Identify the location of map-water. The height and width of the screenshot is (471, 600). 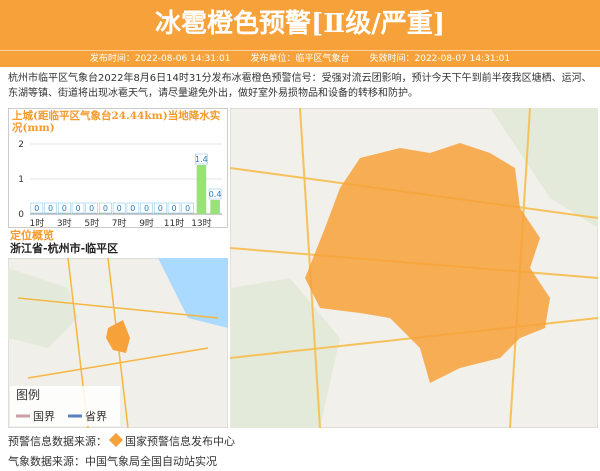
(193, 293).